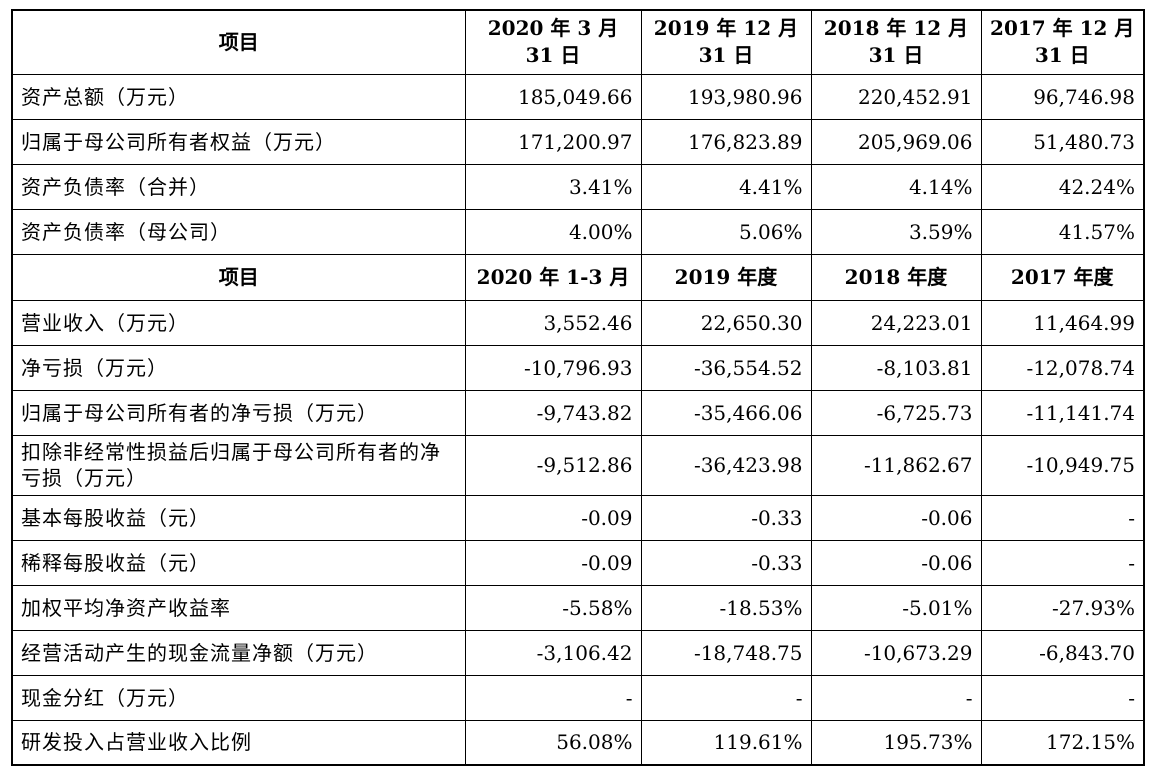 Image resolution: width=1156 pixels, height=784 pixels. What do you see at coordinates (726, 367) in the screenshot?
I see `cell-value: -36,554.52` at bounding box center [726, 367].